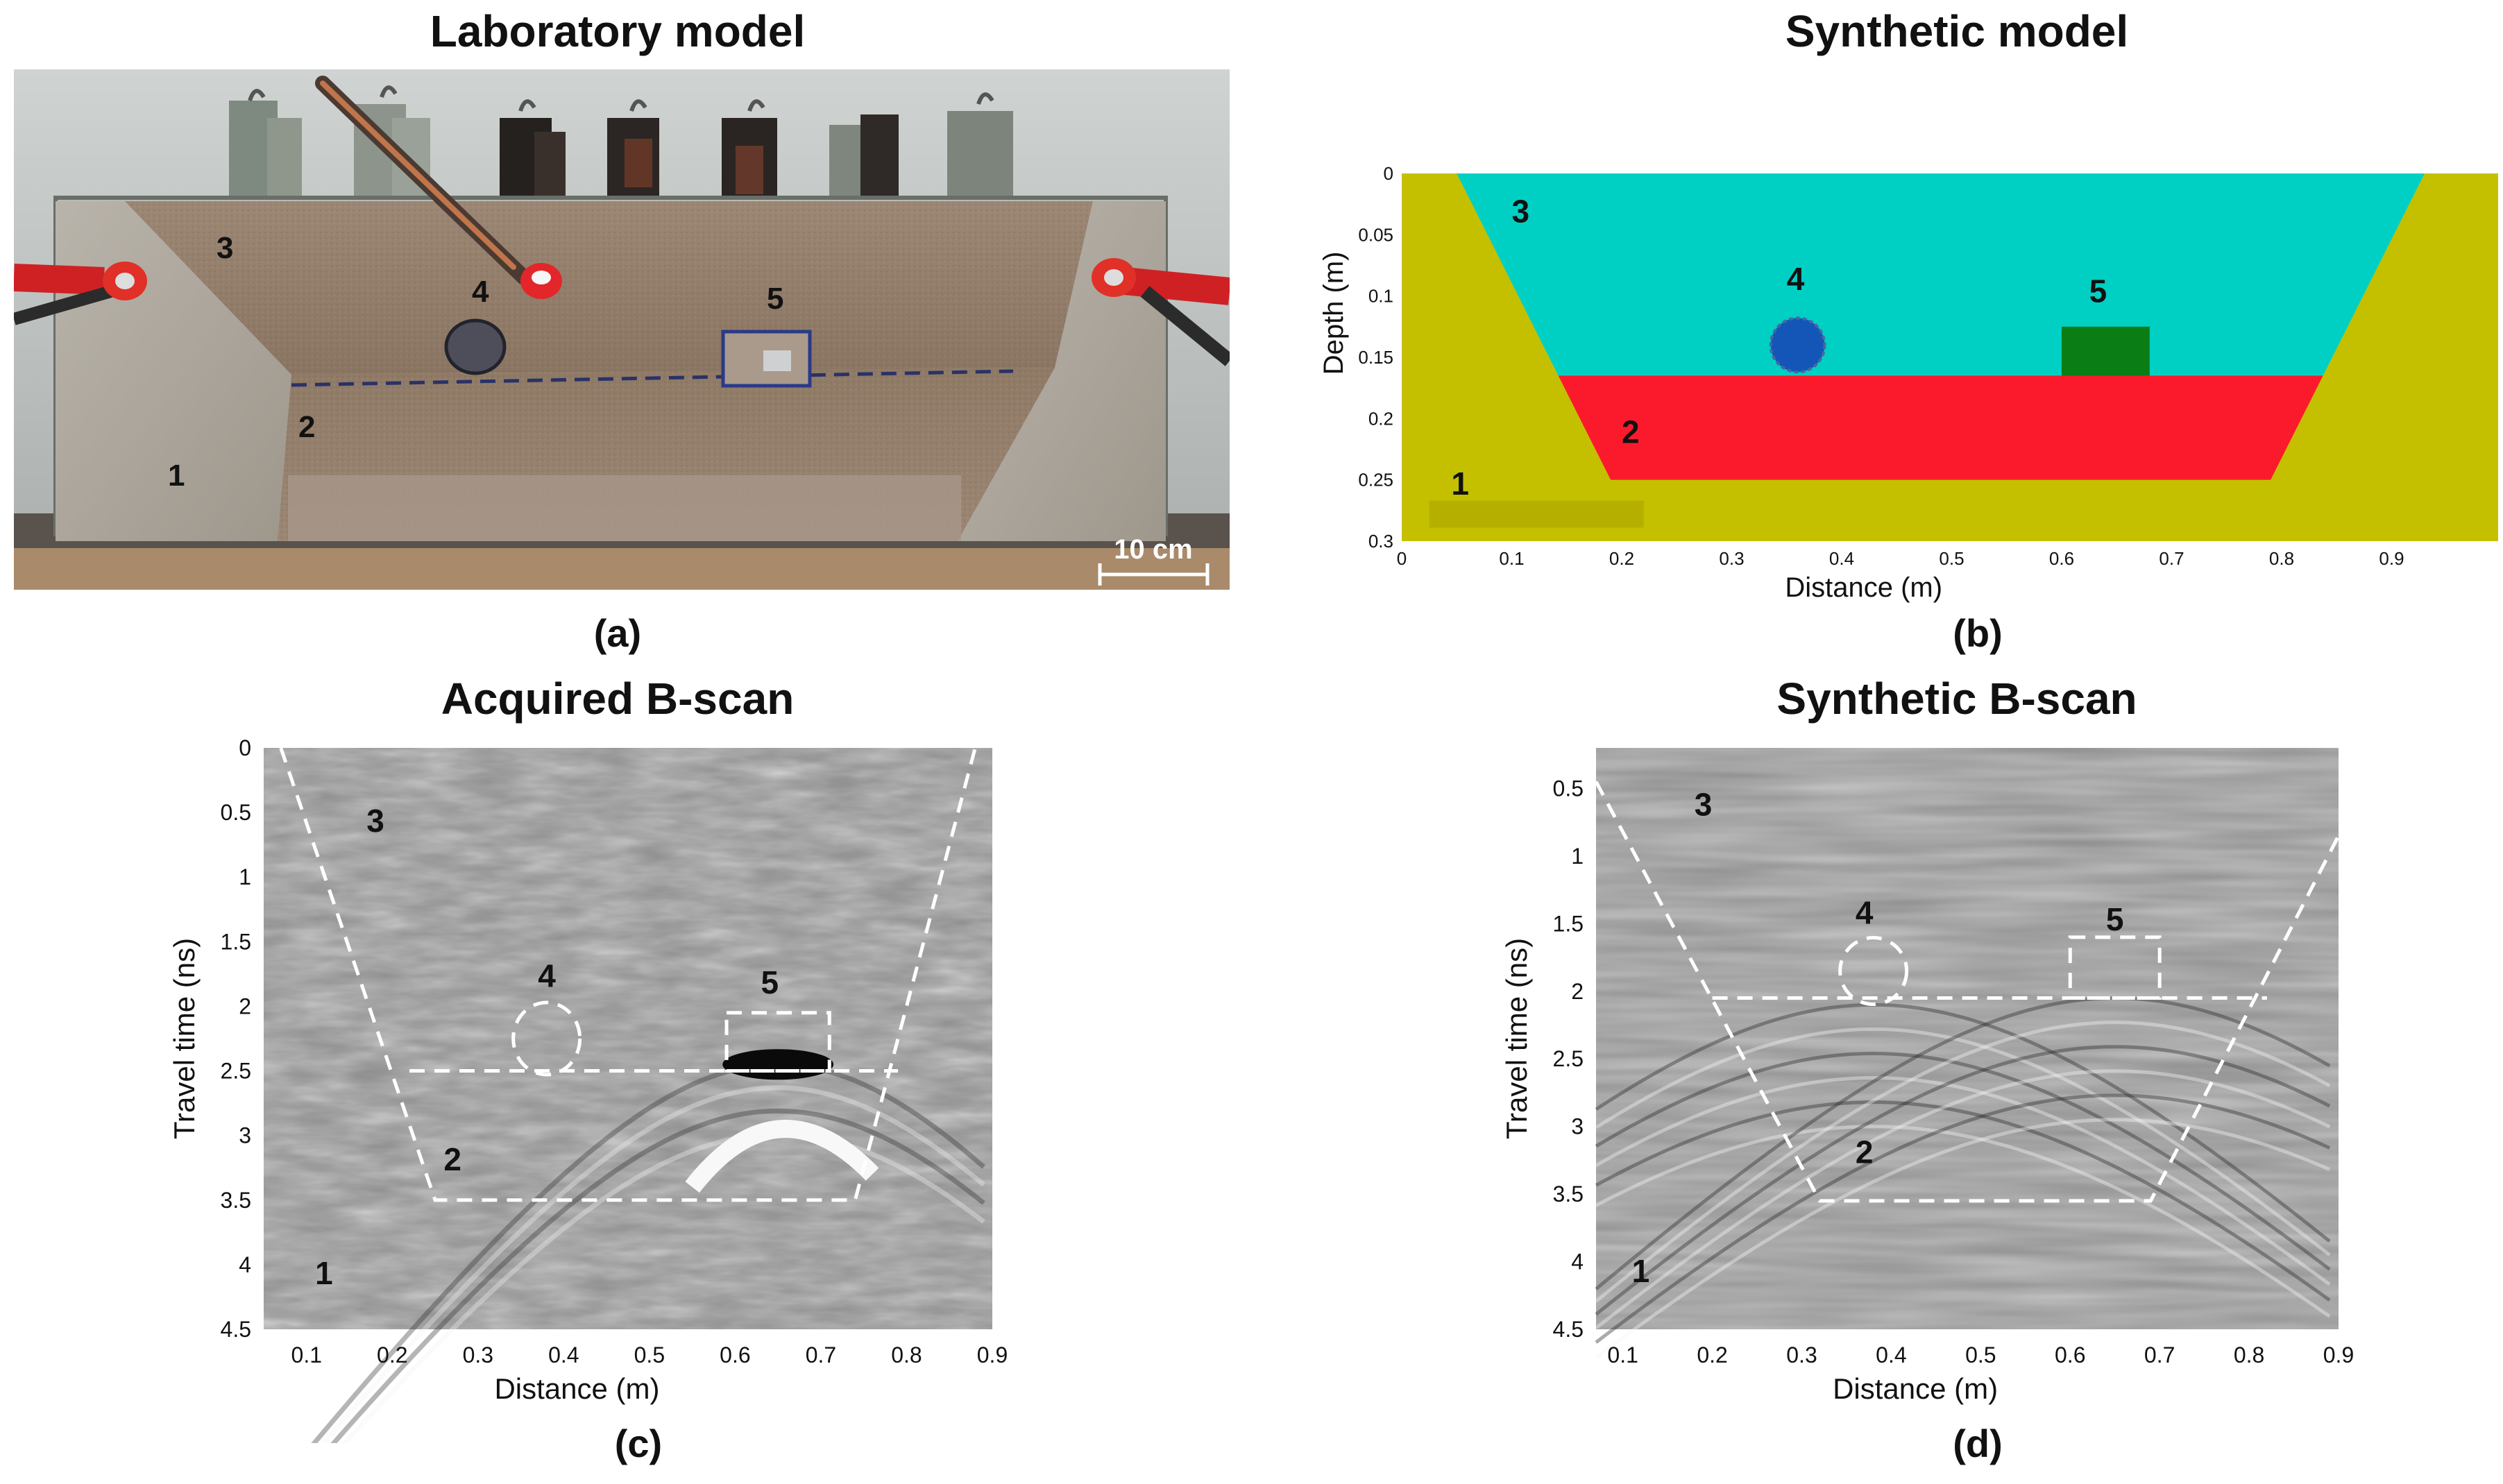 The width and height of the screenshot is (2503, 1484). Describe the element at coordinates (1577, 1126) in the screenshot. I see `d-ytick-5: 3` at that location.